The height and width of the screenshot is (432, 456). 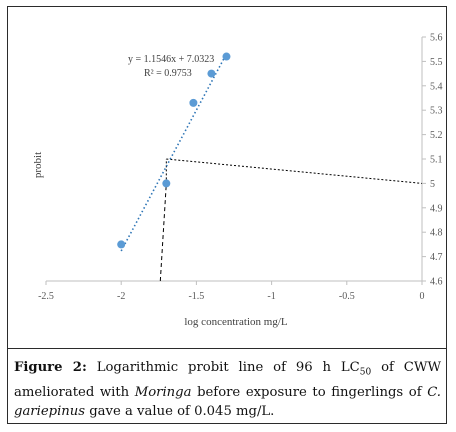 I want to click on lc50-horizontal-guide, so click(x=294, y=171).